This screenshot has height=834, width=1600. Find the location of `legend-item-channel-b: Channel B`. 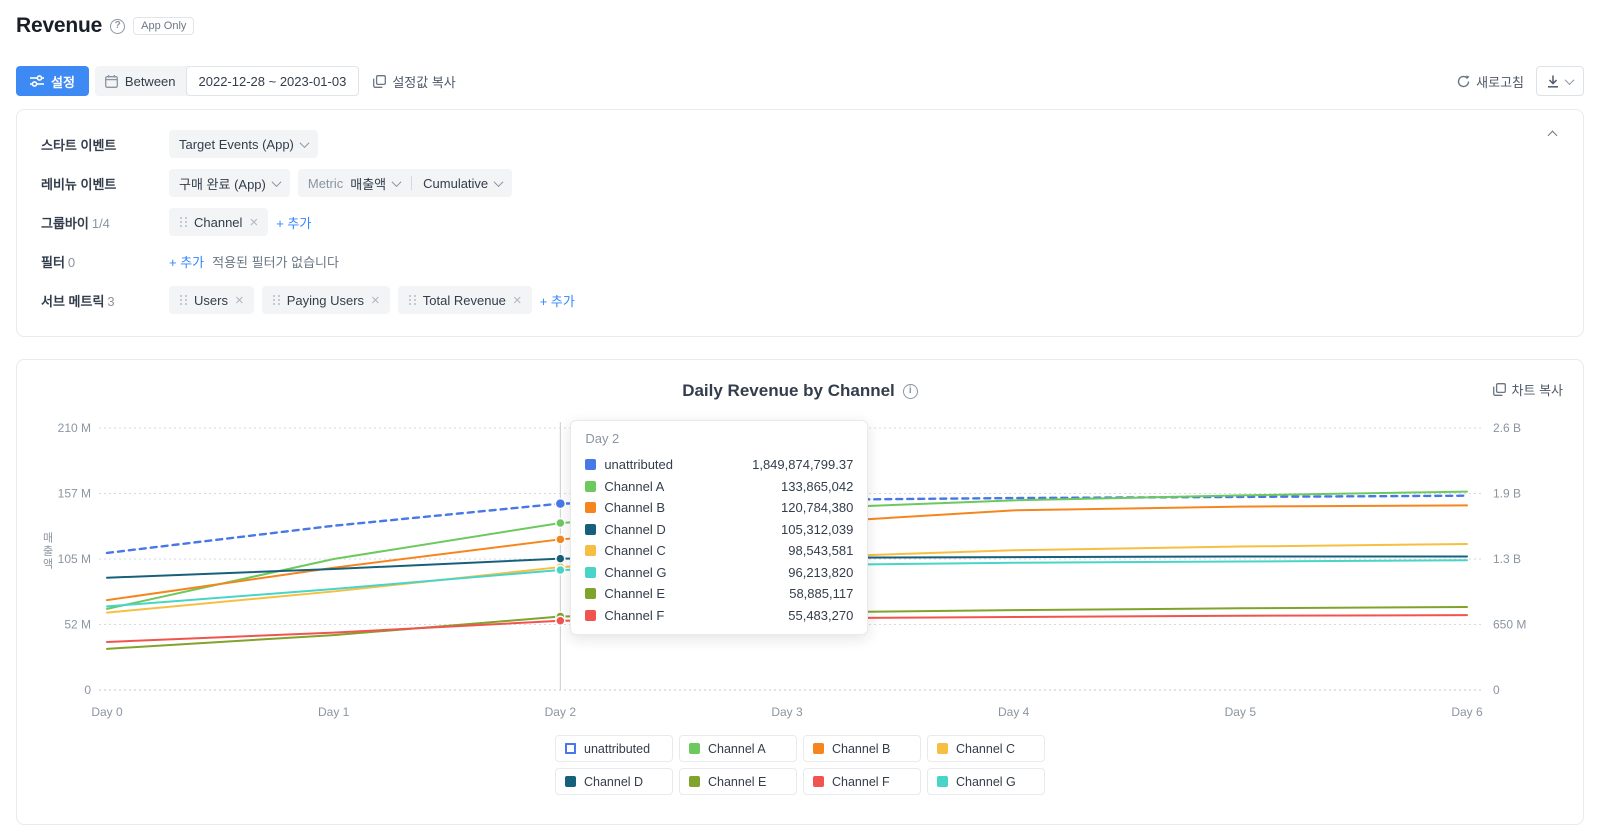

legend-item-channel-b: Channel B is located at coordinates (862, 748).